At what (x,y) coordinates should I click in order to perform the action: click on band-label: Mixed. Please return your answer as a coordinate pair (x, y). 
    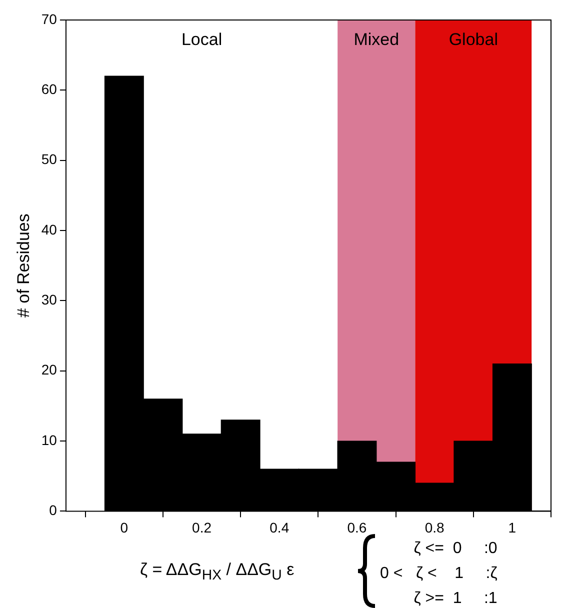
    Looking at the image, I should click on (377, 40).